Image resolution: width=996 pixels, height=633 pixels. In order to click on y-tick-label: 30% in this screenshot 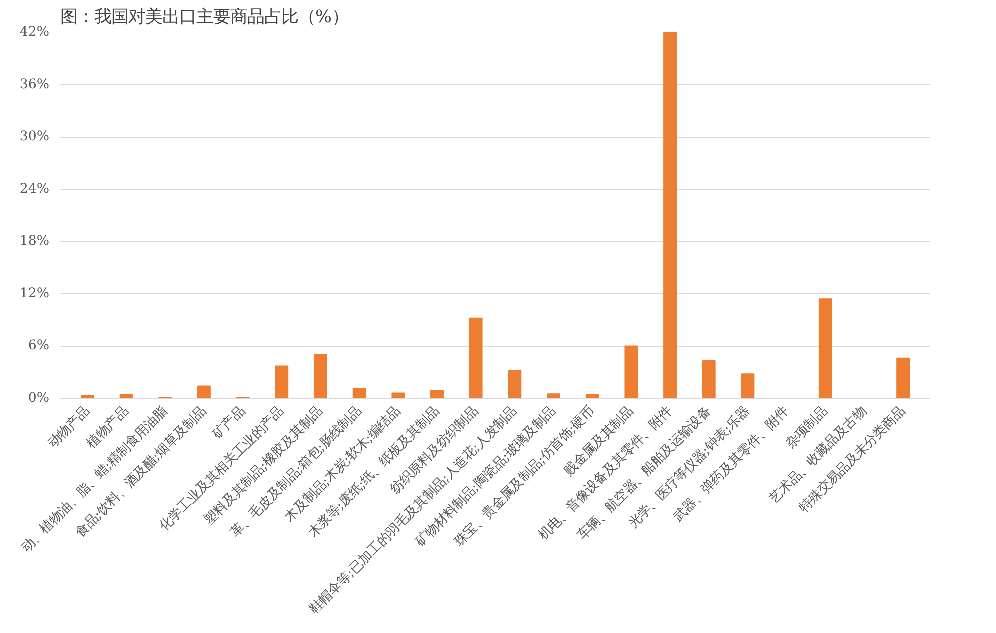, I will do `click(35, 137)`.